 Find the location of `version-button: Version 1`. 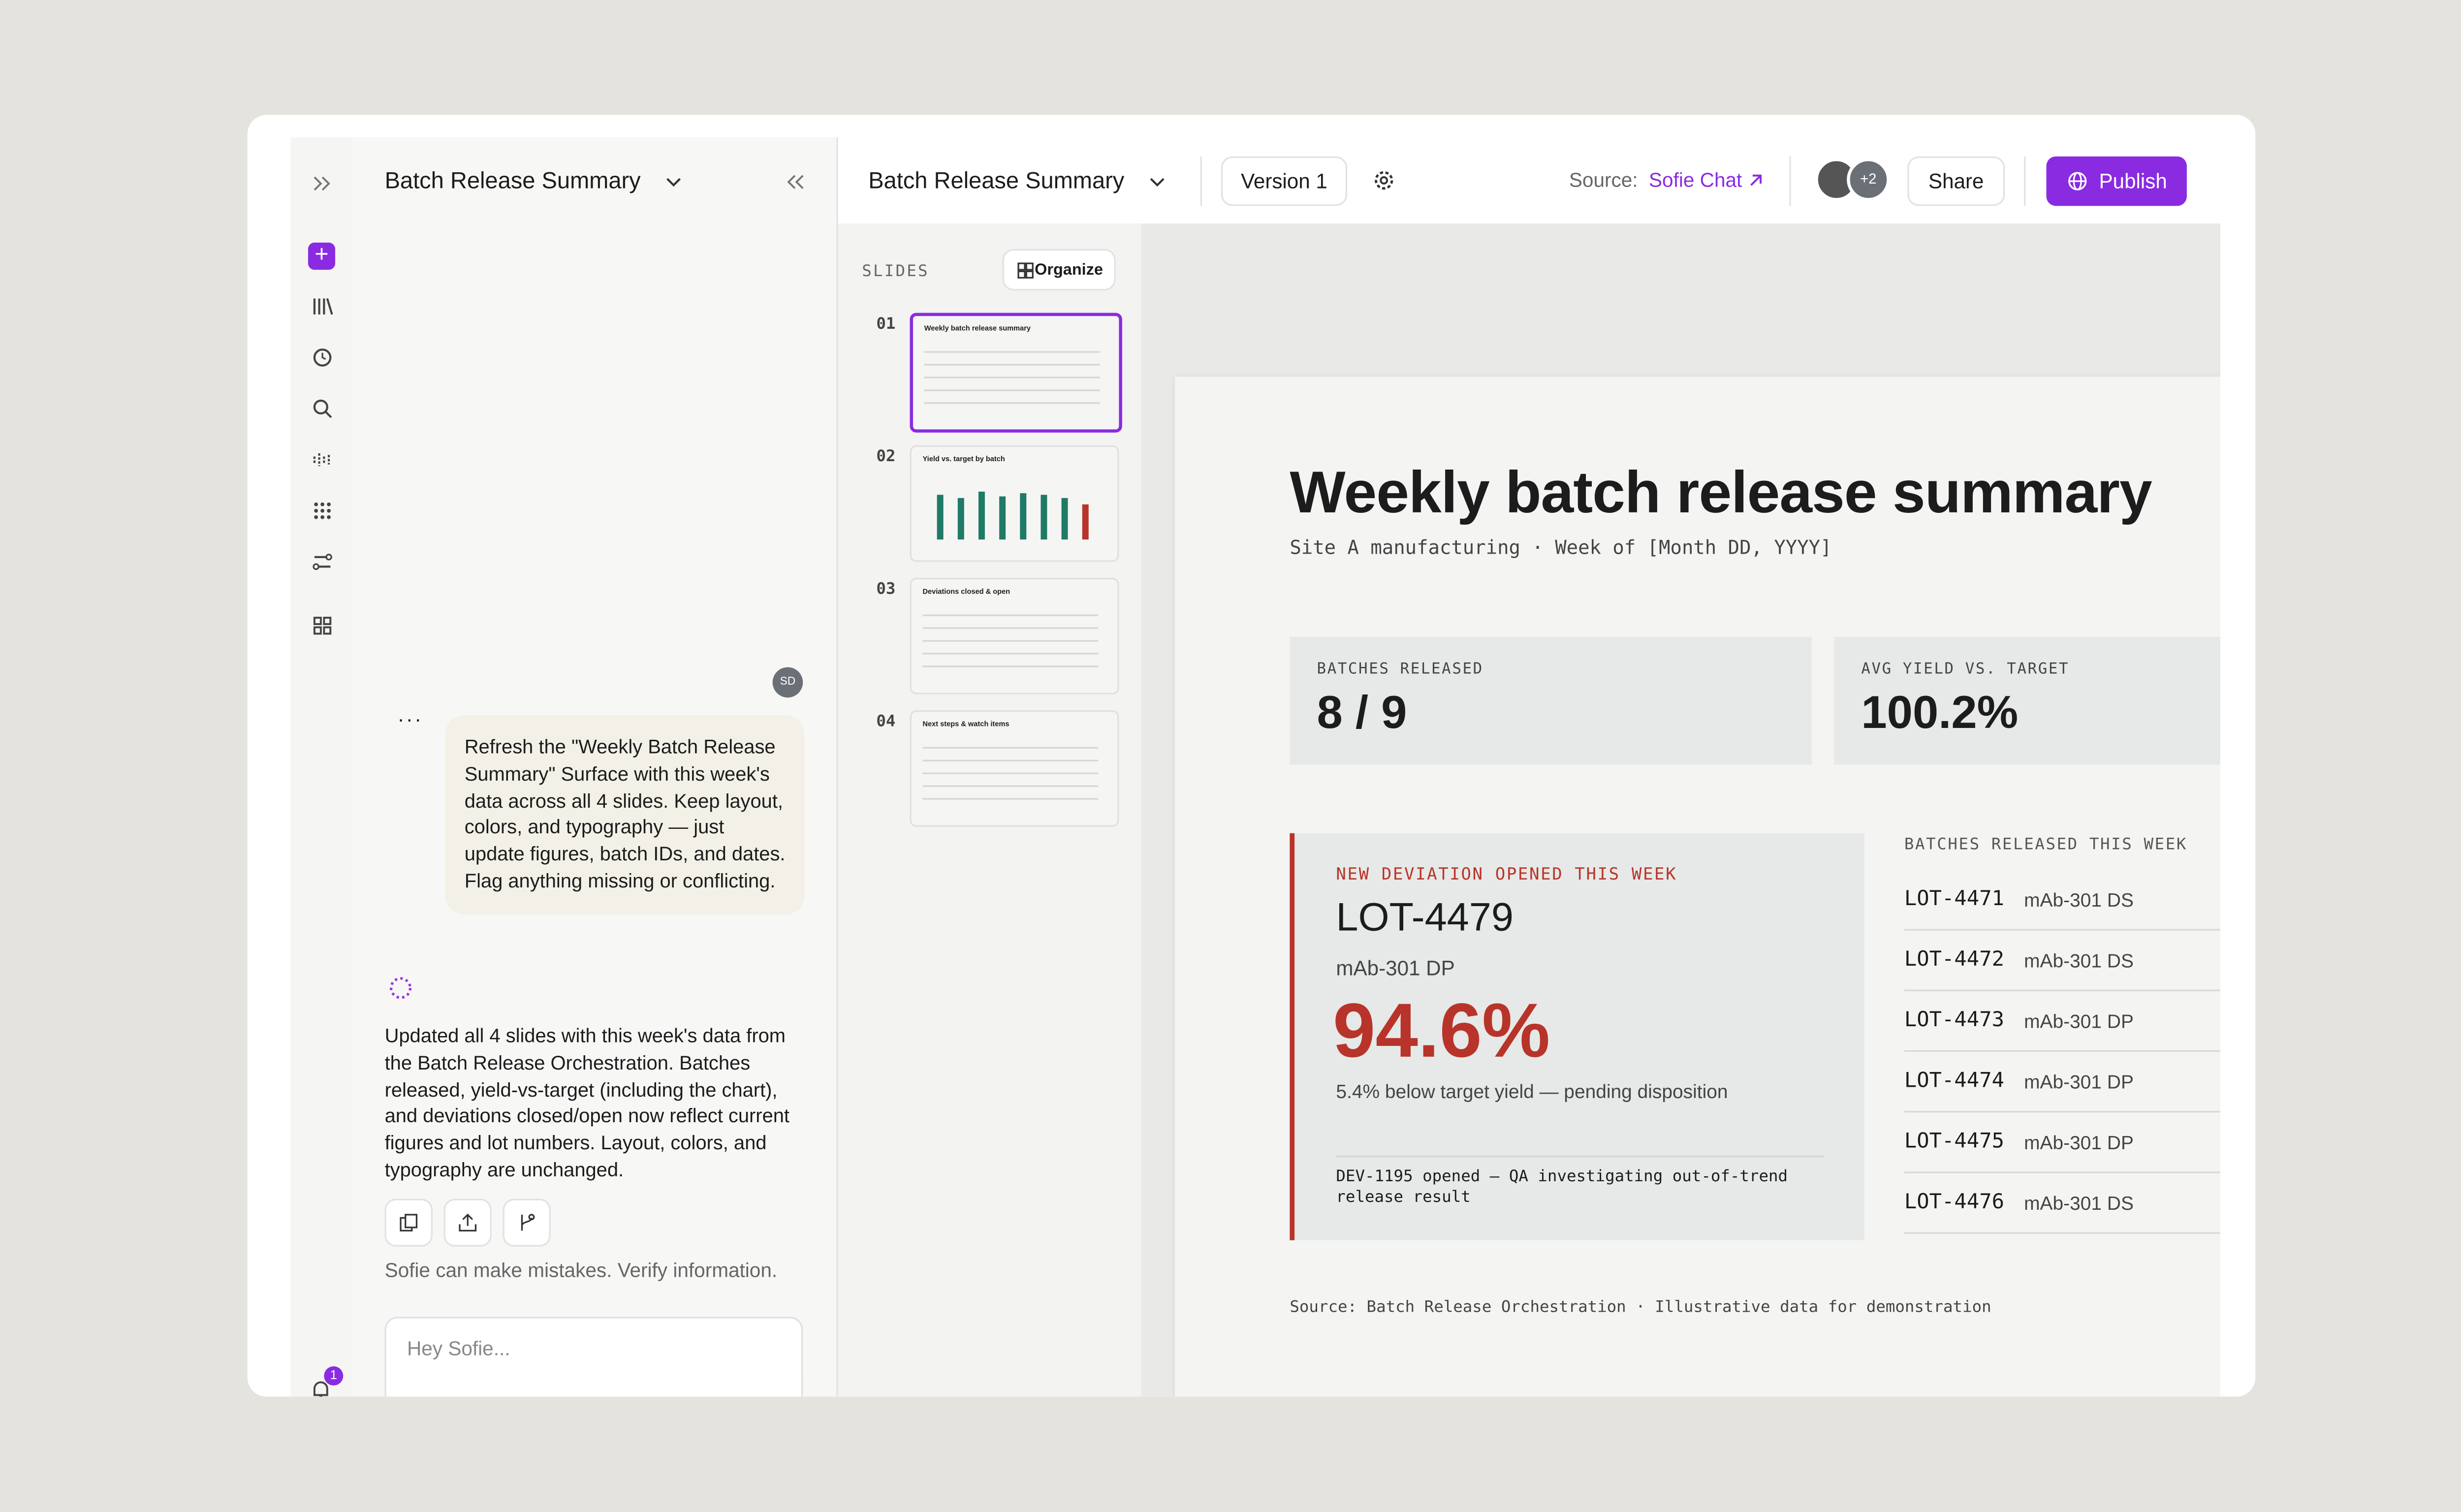

version-button: Version 1 is located at coordinates (1284, 181).